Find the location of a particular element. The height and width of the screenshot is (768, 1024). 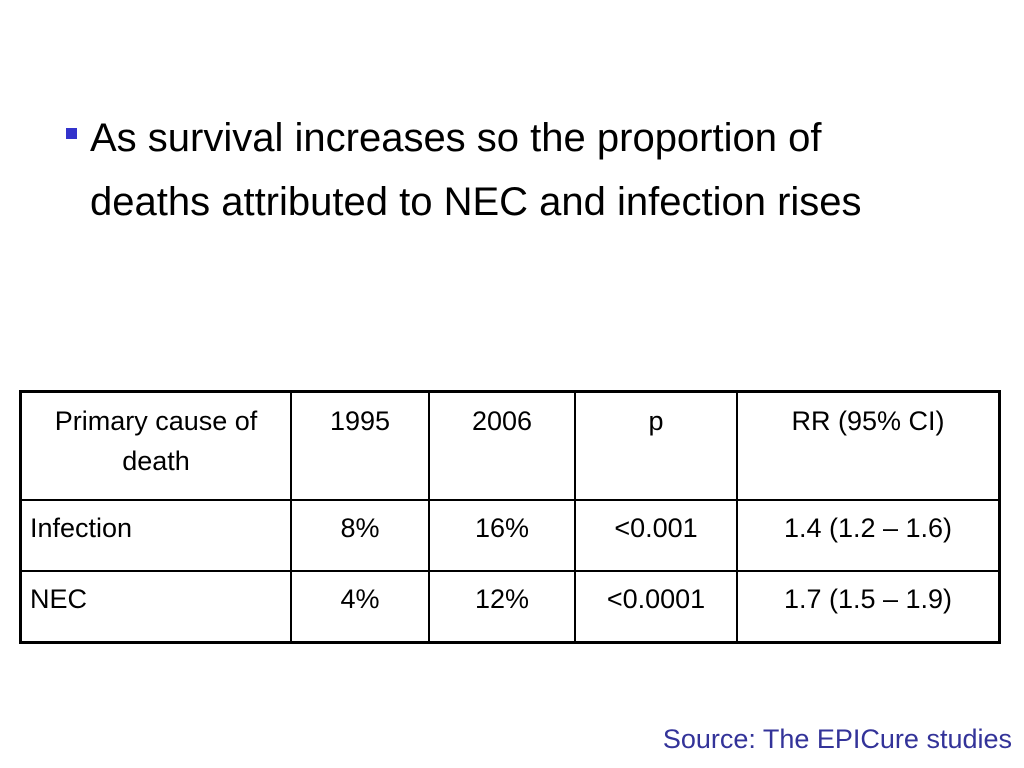

row-label: NEC is located at coordinates (155, 607).